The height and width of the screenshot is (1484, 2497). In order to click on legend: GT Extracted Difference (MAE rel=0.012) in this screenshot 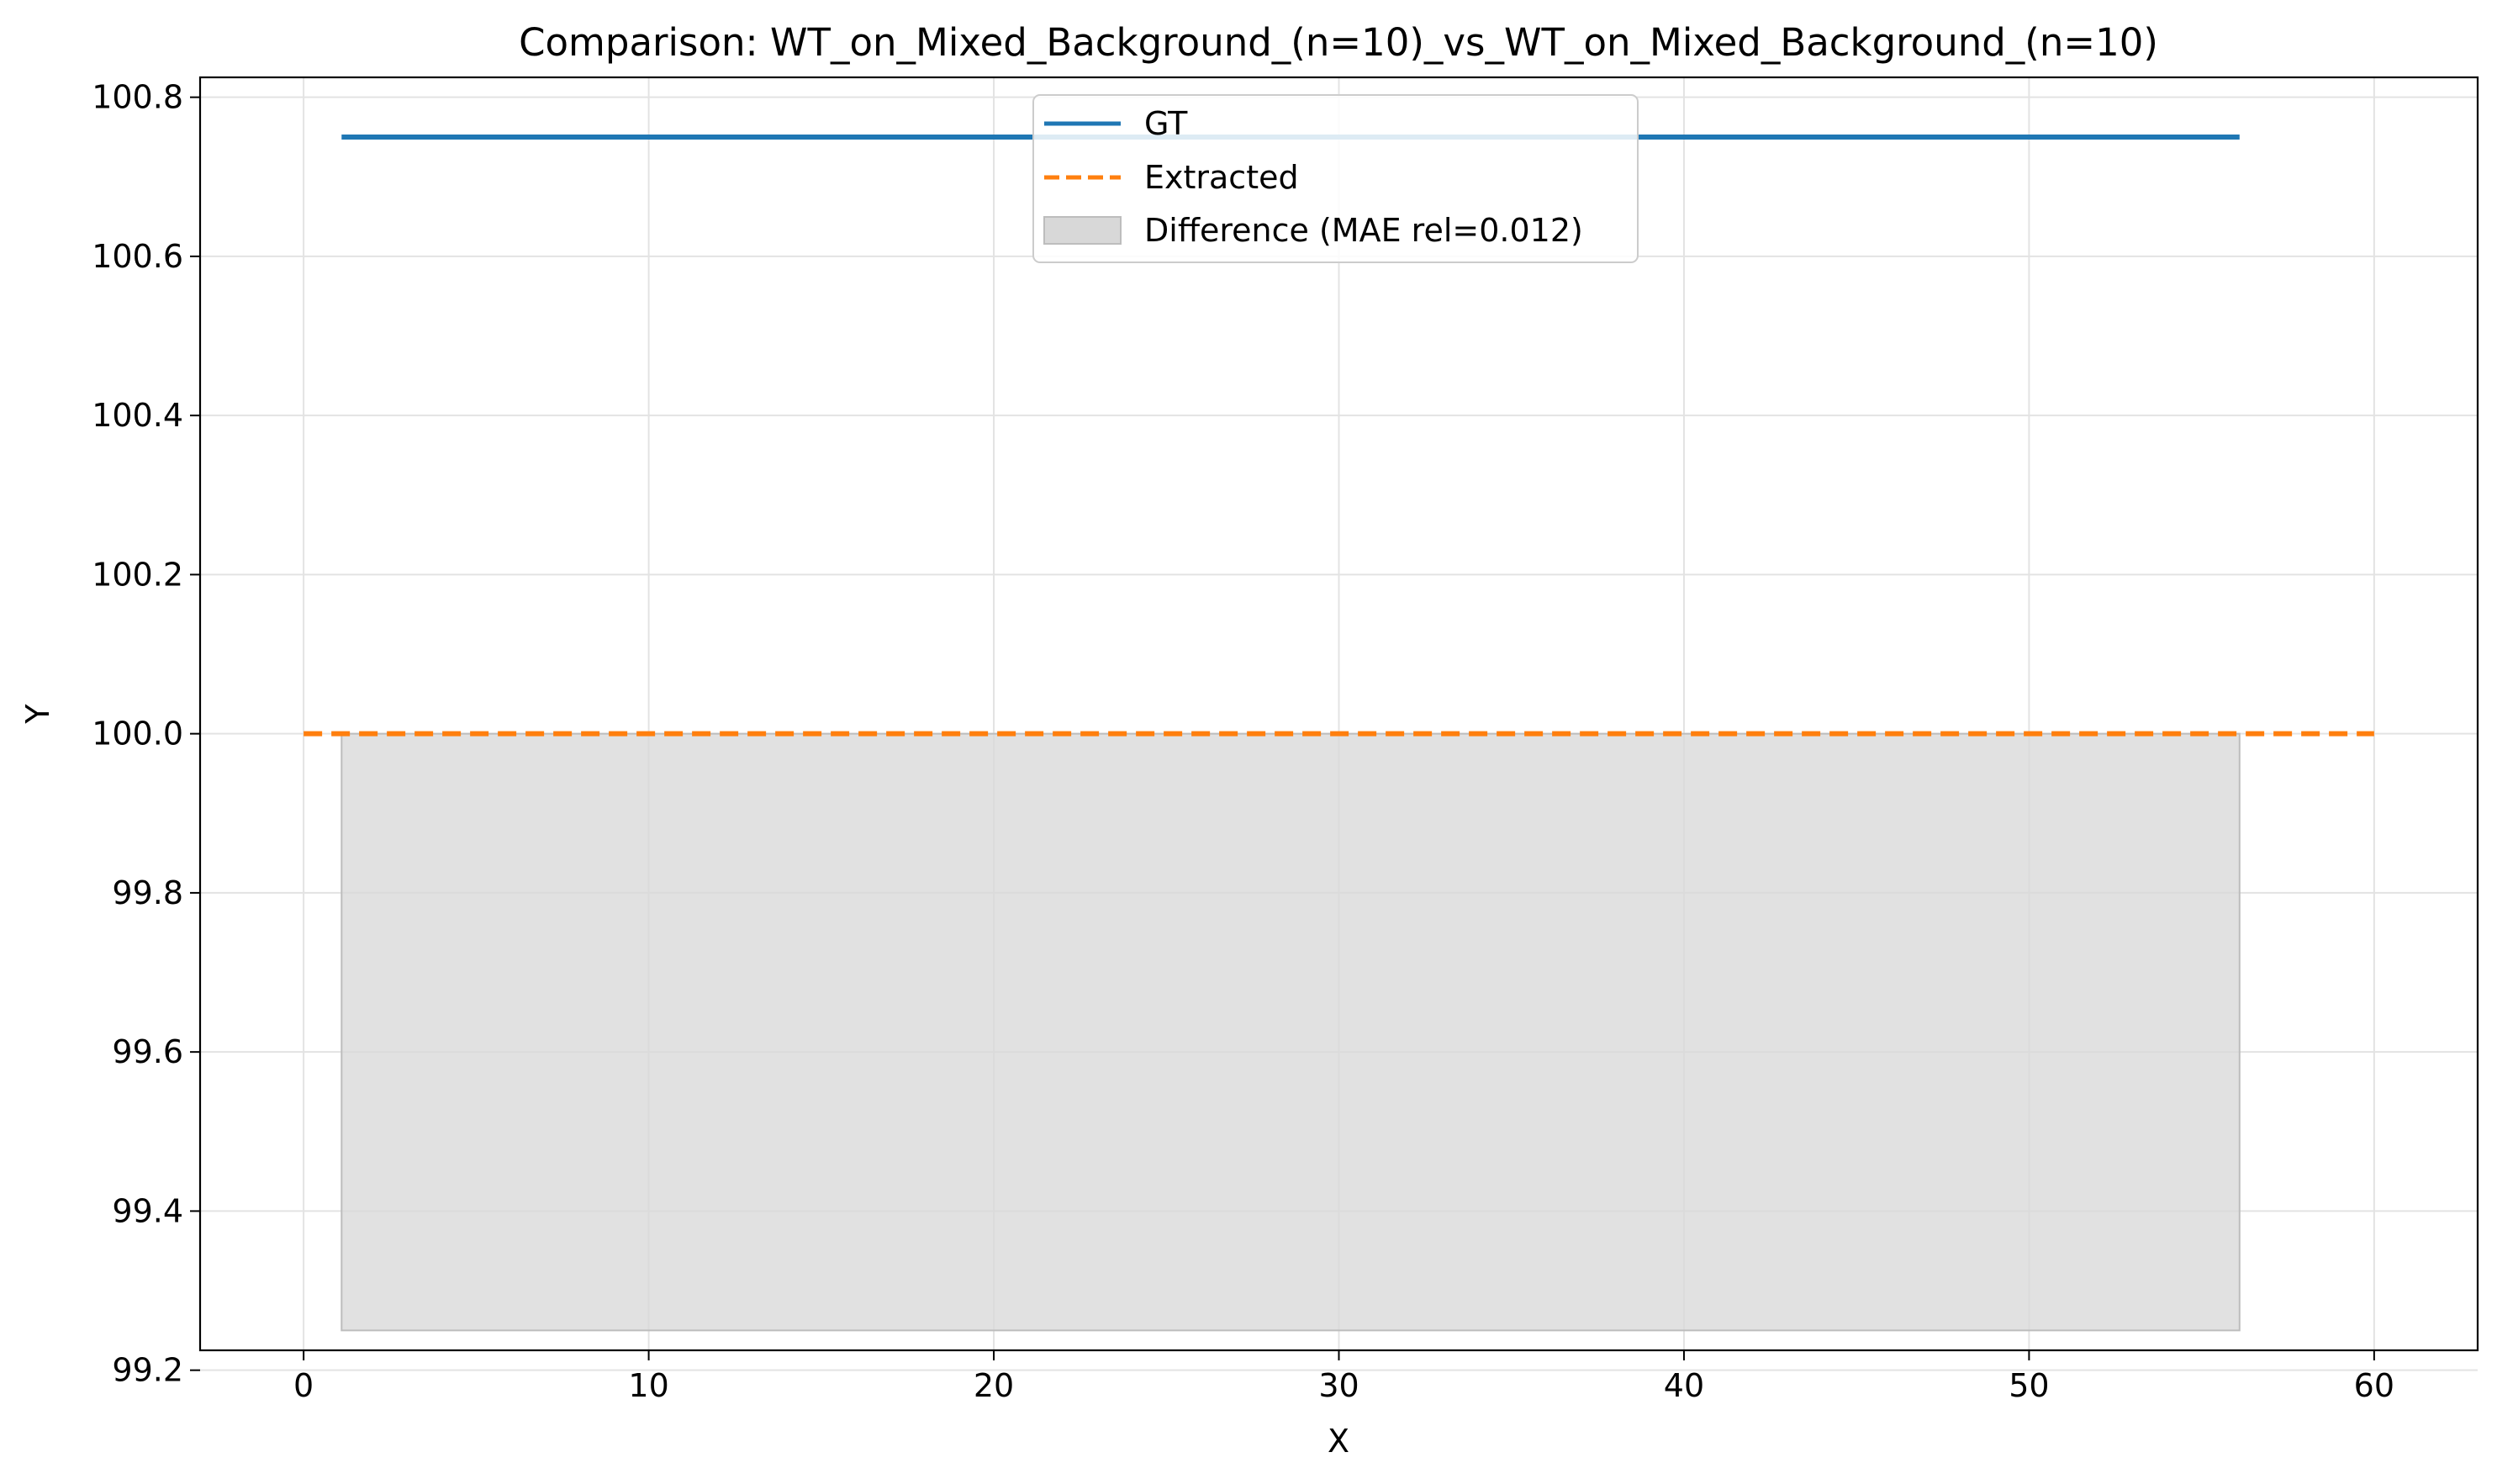, I will do `click(1335, 178)`.